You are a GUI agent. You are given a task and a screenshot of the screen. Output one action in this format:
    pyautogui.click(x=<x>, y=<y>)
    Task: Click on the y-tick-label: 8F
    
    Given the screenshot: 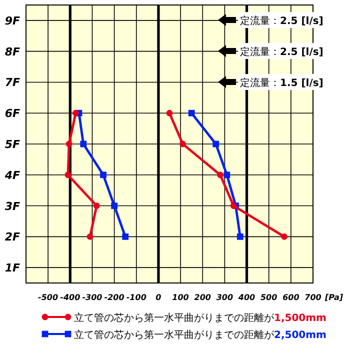 What is the action you would take?
    pyautogui.click(x=12, y=51)
    